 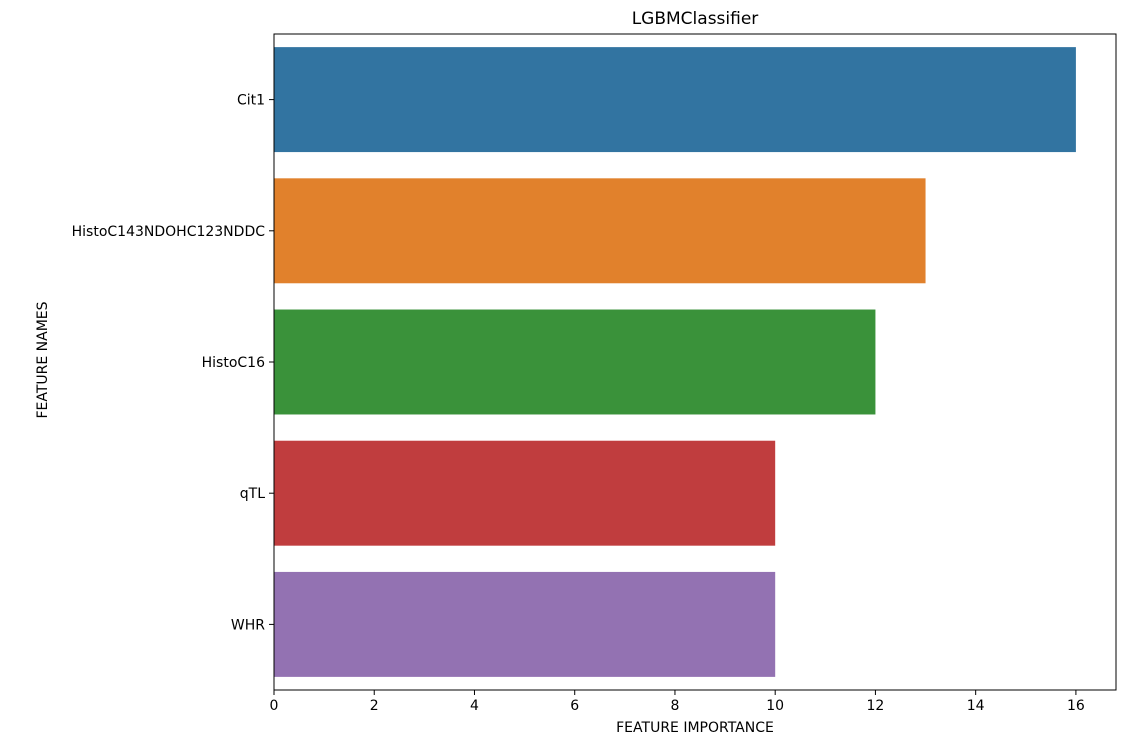 What do you see at coordinates (525, 624) in the screenshot?
I see `bar-whr` at bounding box center [525, 624].